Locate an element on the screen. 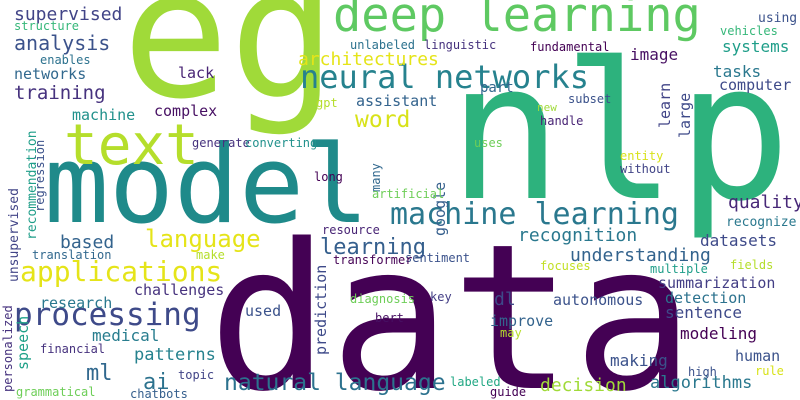 The width and height of the screenshot is (800, 400). word: part is located at coordinates (497, 88).